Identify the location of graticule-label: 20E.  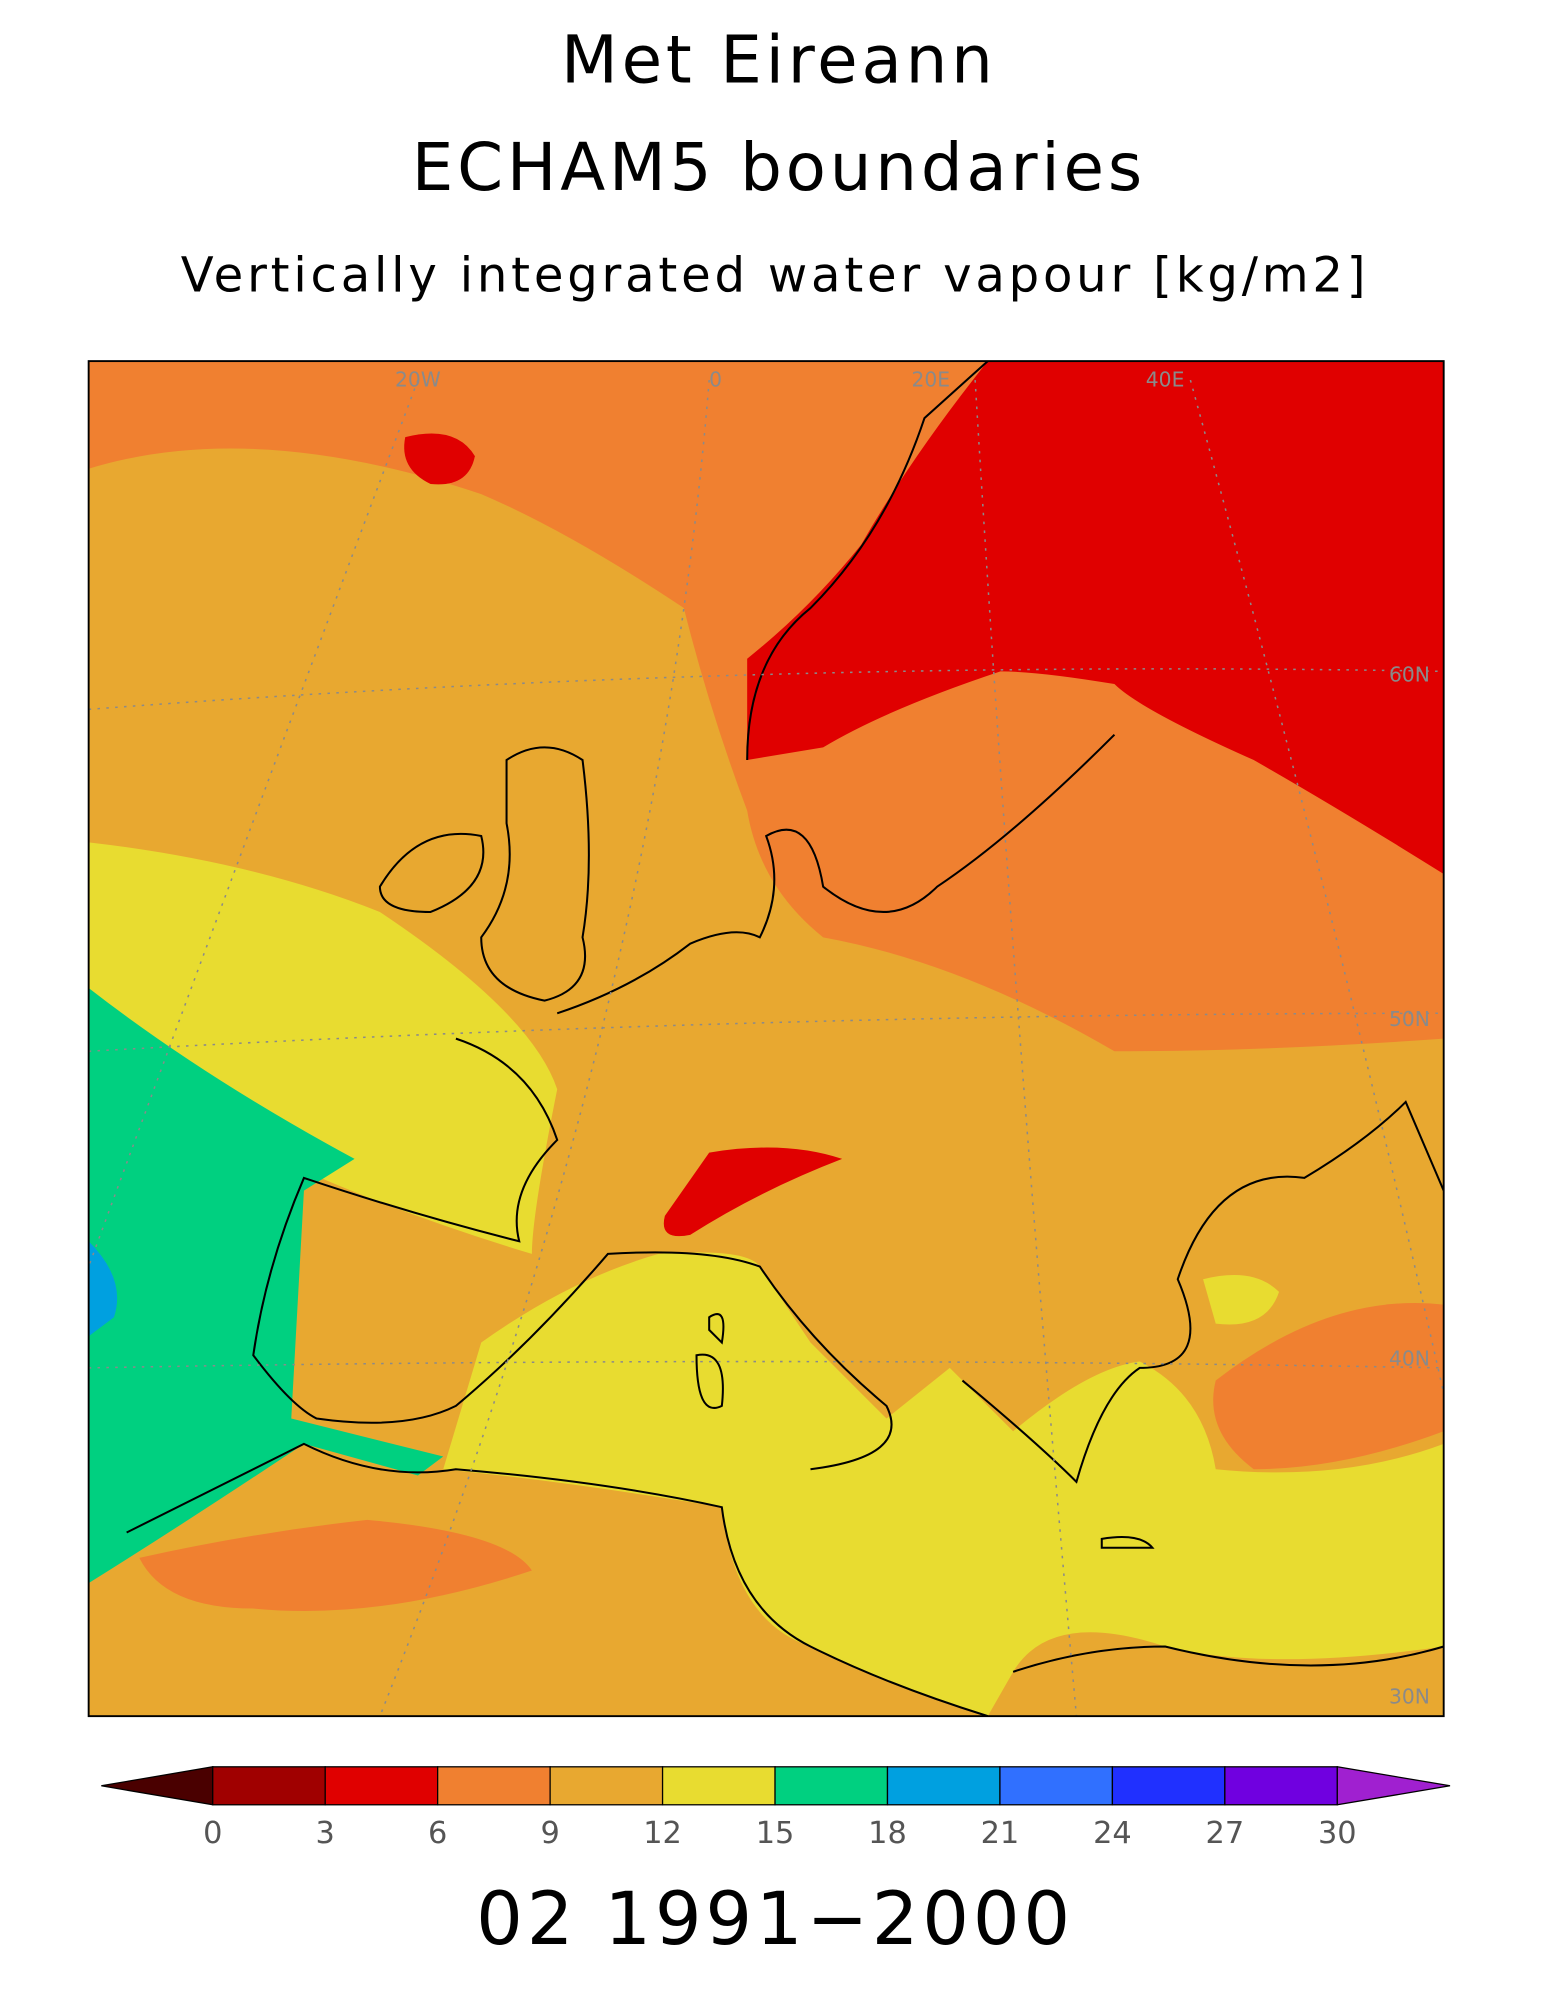
(931, 379).